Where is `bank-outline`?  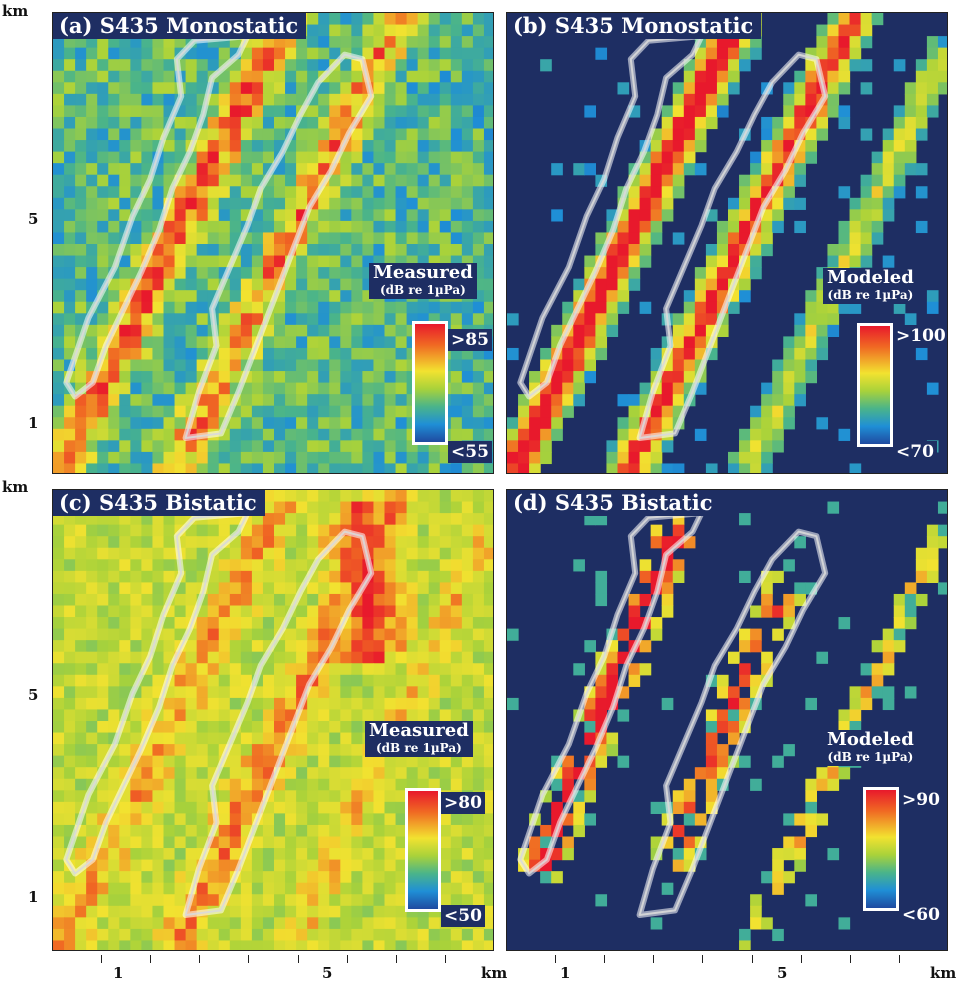 bank-outline is located at coordinates (732, 723).